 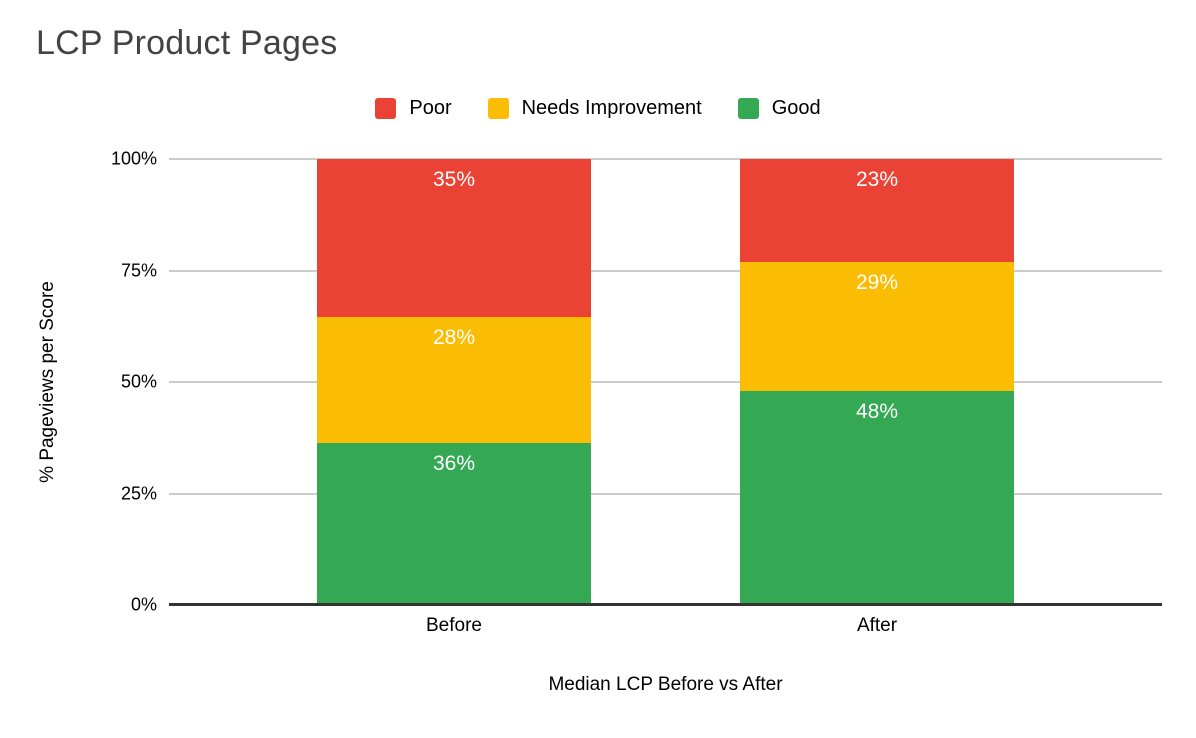 What do you see at coordinates (47, 382) in the screenshot?
I see `y-axis-title: % Pageviews per Score` at bounding box center [47, 382].